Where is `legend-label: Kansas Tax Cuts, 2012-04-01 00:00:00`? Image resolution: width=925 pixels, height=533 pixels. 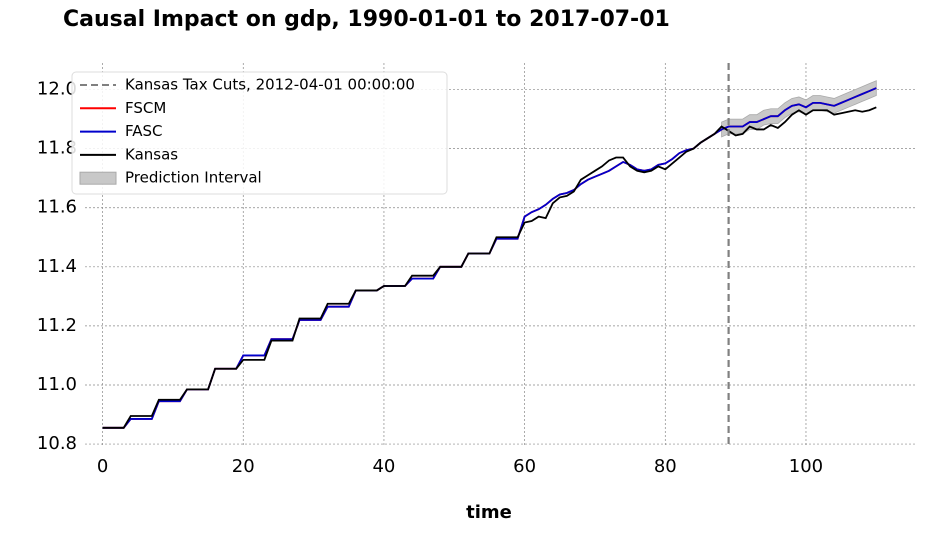 legend-label: Kansas Tax Cuts, 2012-04-01 00:00:00 is located at coordinates (270, 85).